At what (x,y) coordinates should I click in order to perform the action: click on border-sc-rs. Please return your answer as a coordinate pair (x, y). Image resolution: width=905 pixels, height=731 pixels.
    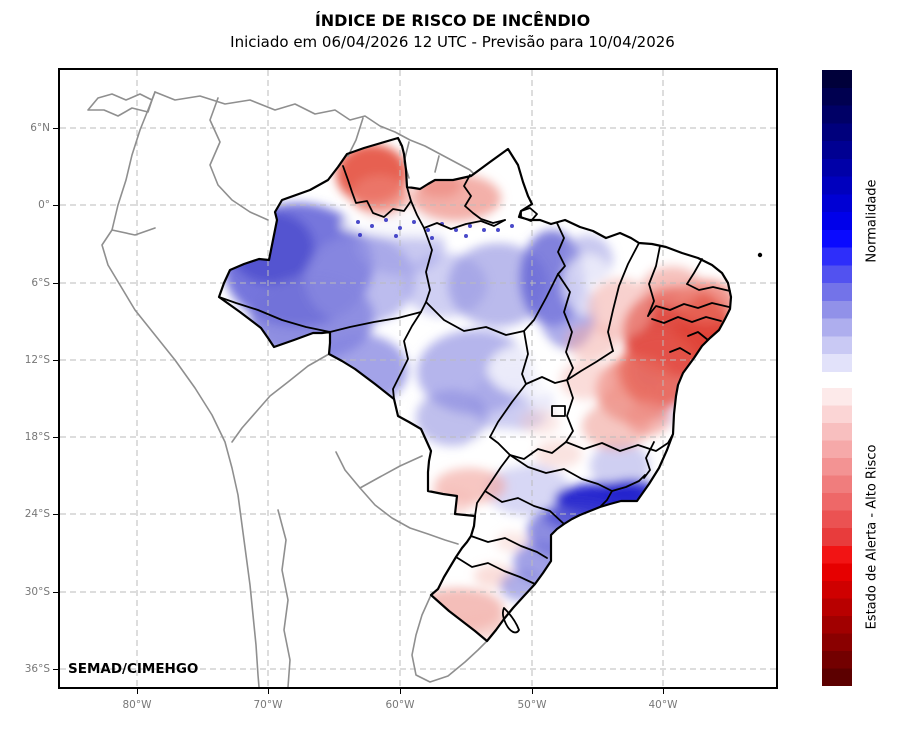
    Looking at the image, I should click on (495, 570).